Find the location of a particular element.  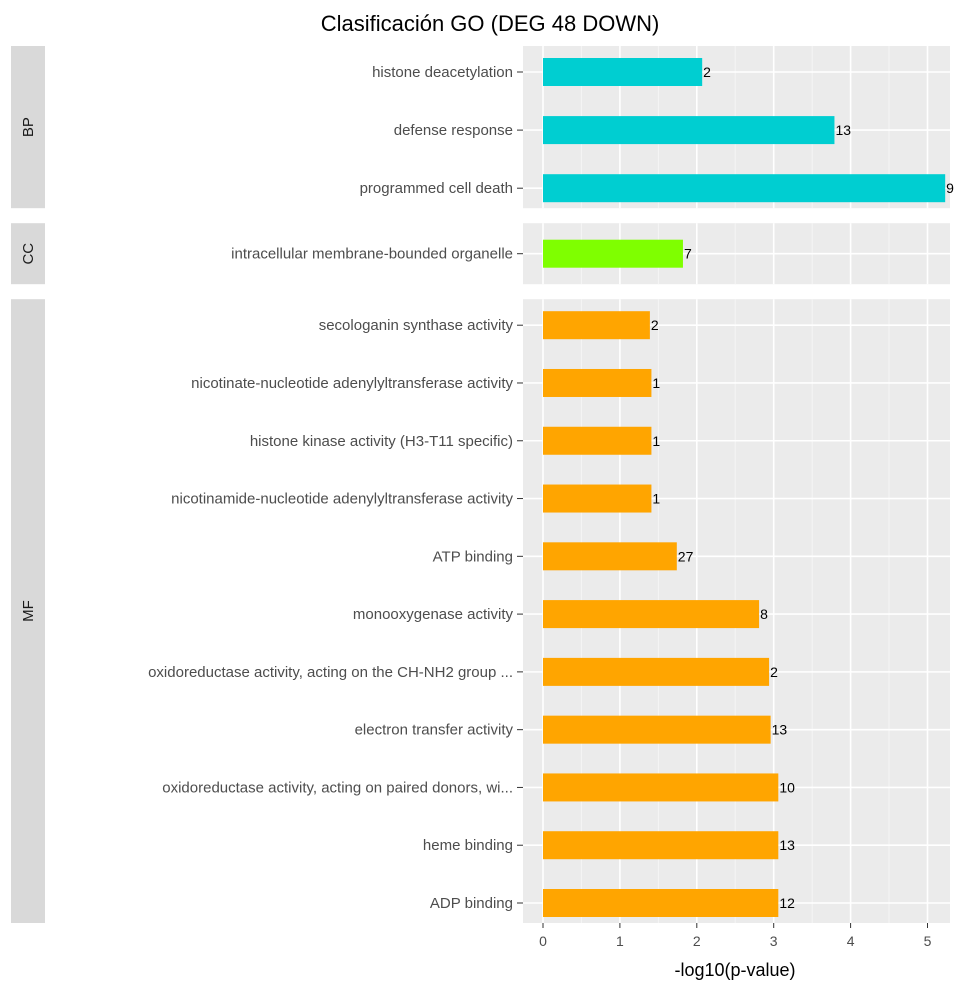

facet-label: MF is located at coordinates (28, 611).